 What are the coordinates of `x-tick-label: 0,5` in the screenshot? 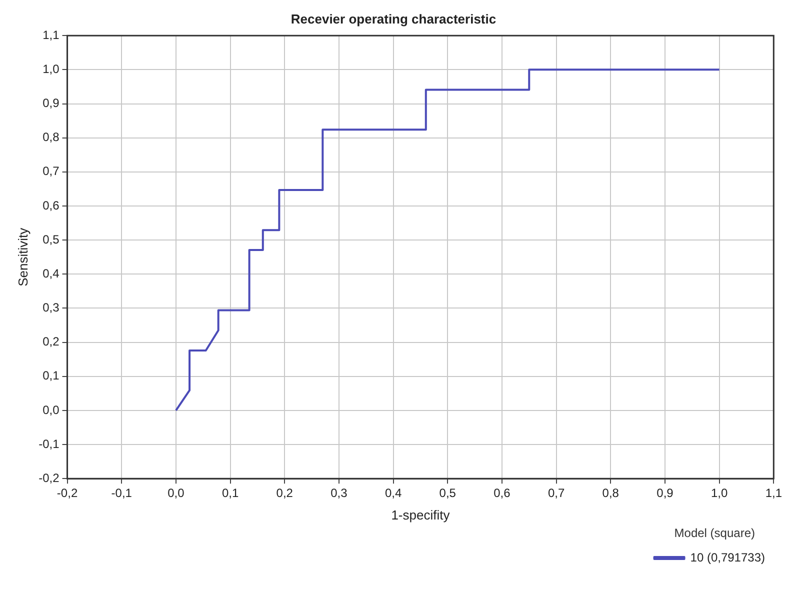 It's located at (447, 493).